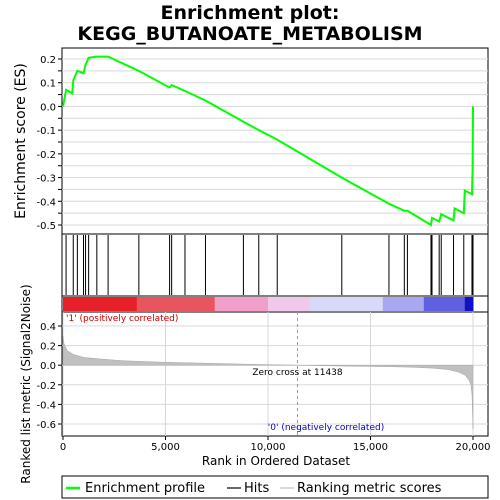 The height and width of the screenshot is (500, 500). I want to click on ranking-heat-bar, so click(268, 304).